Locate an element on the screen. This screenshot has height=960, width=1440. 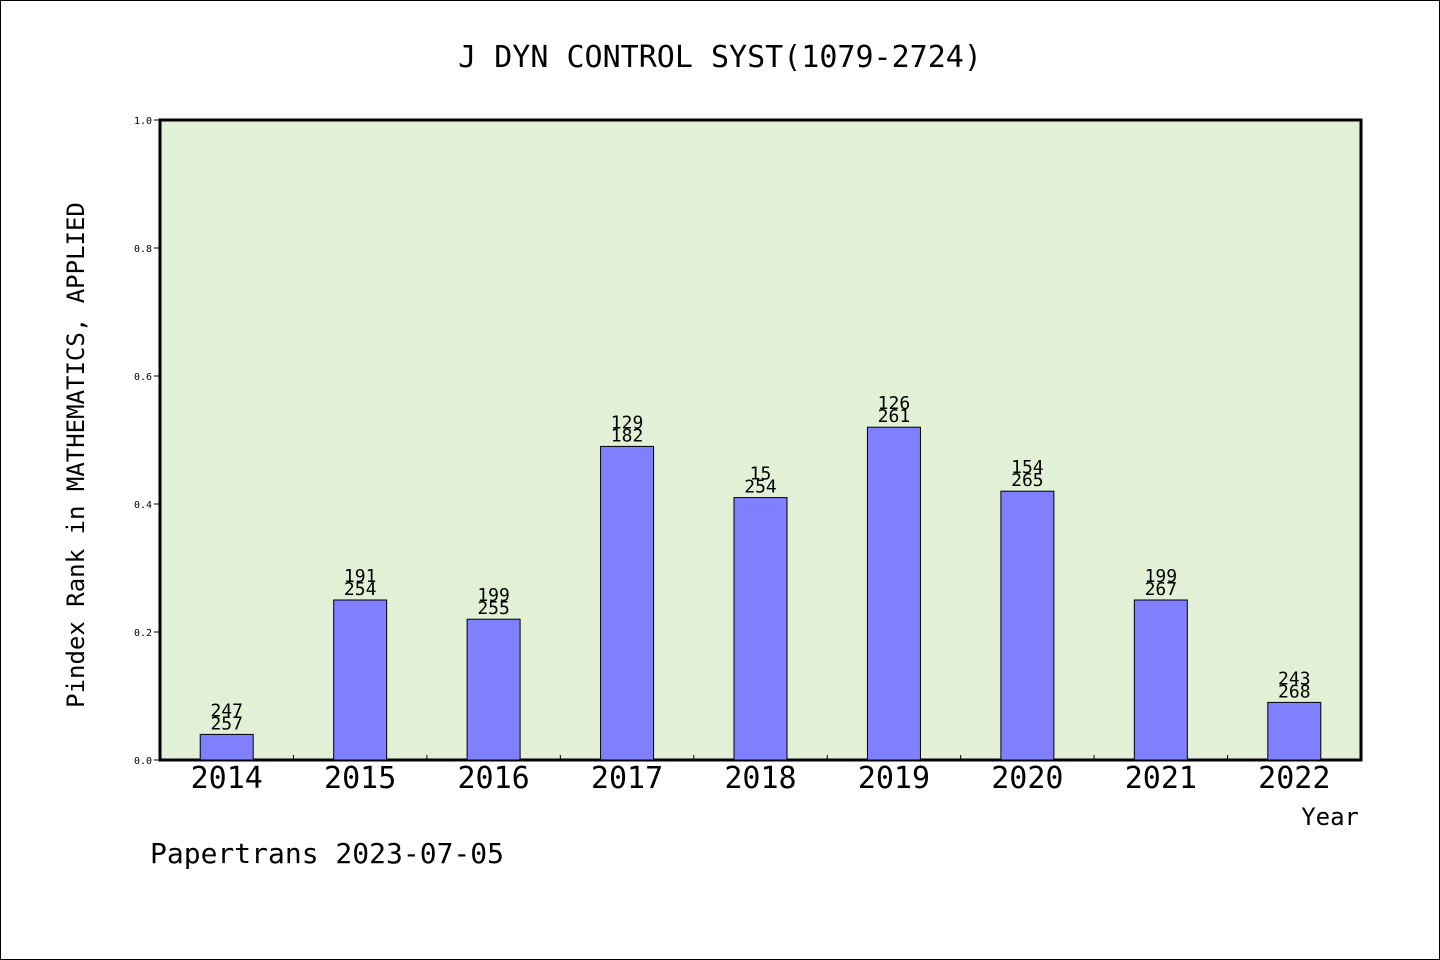
x-tick-label: 2018 is located at coordinates (760, 778).